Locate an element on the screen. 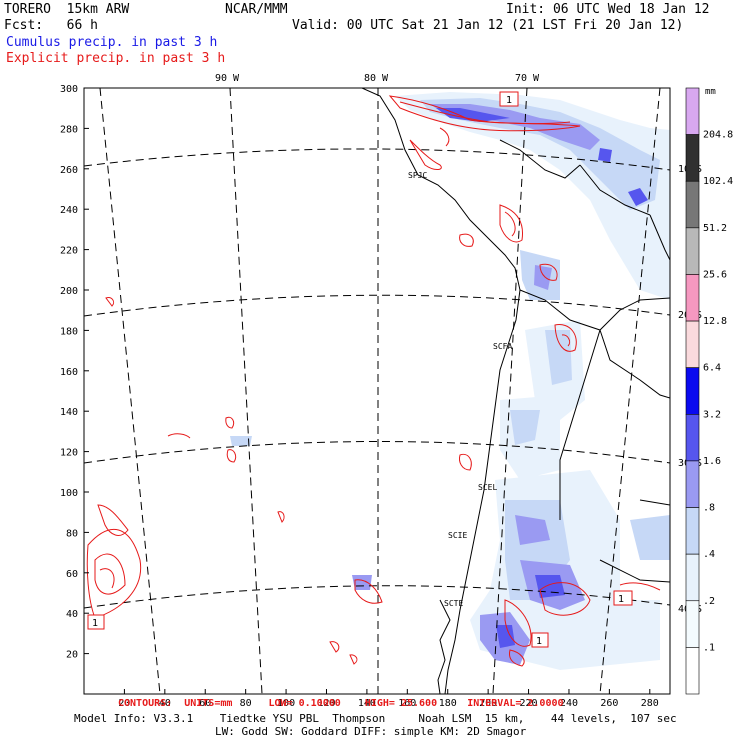 This screenshot has height=740, width=740. colorbar-level-label: .8 is located at coordinates (709, 508).